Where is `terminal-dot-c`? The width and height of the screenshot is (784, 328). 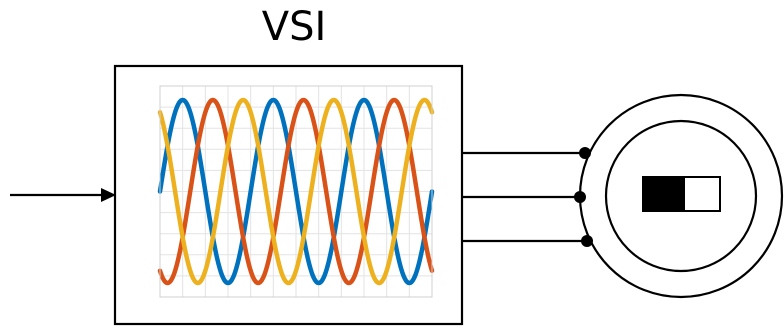 terminal-dot-c is located at coordinates (587, 241).